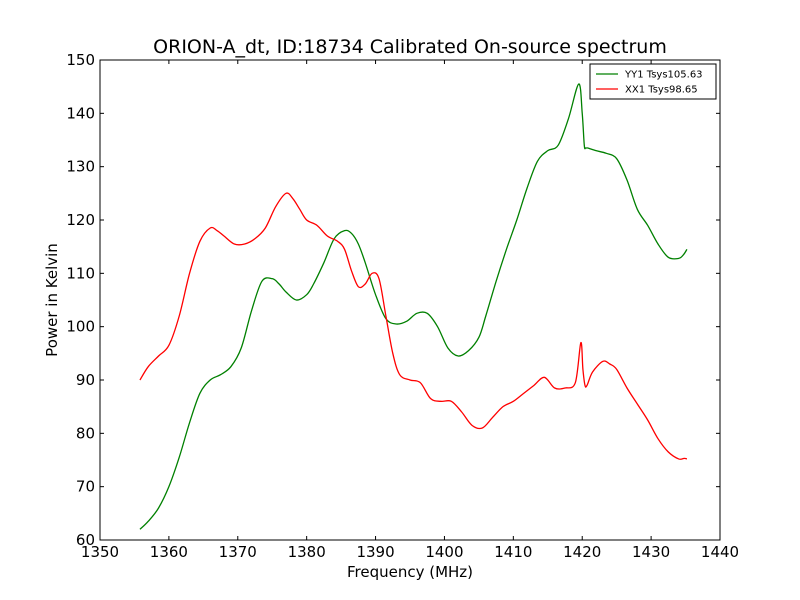 This screenshot has width=800, height=600. What do you see at coordinates (80, 327) in the screenshot?
I see `y-tick-label: 100` at bounding box center [80, 327].